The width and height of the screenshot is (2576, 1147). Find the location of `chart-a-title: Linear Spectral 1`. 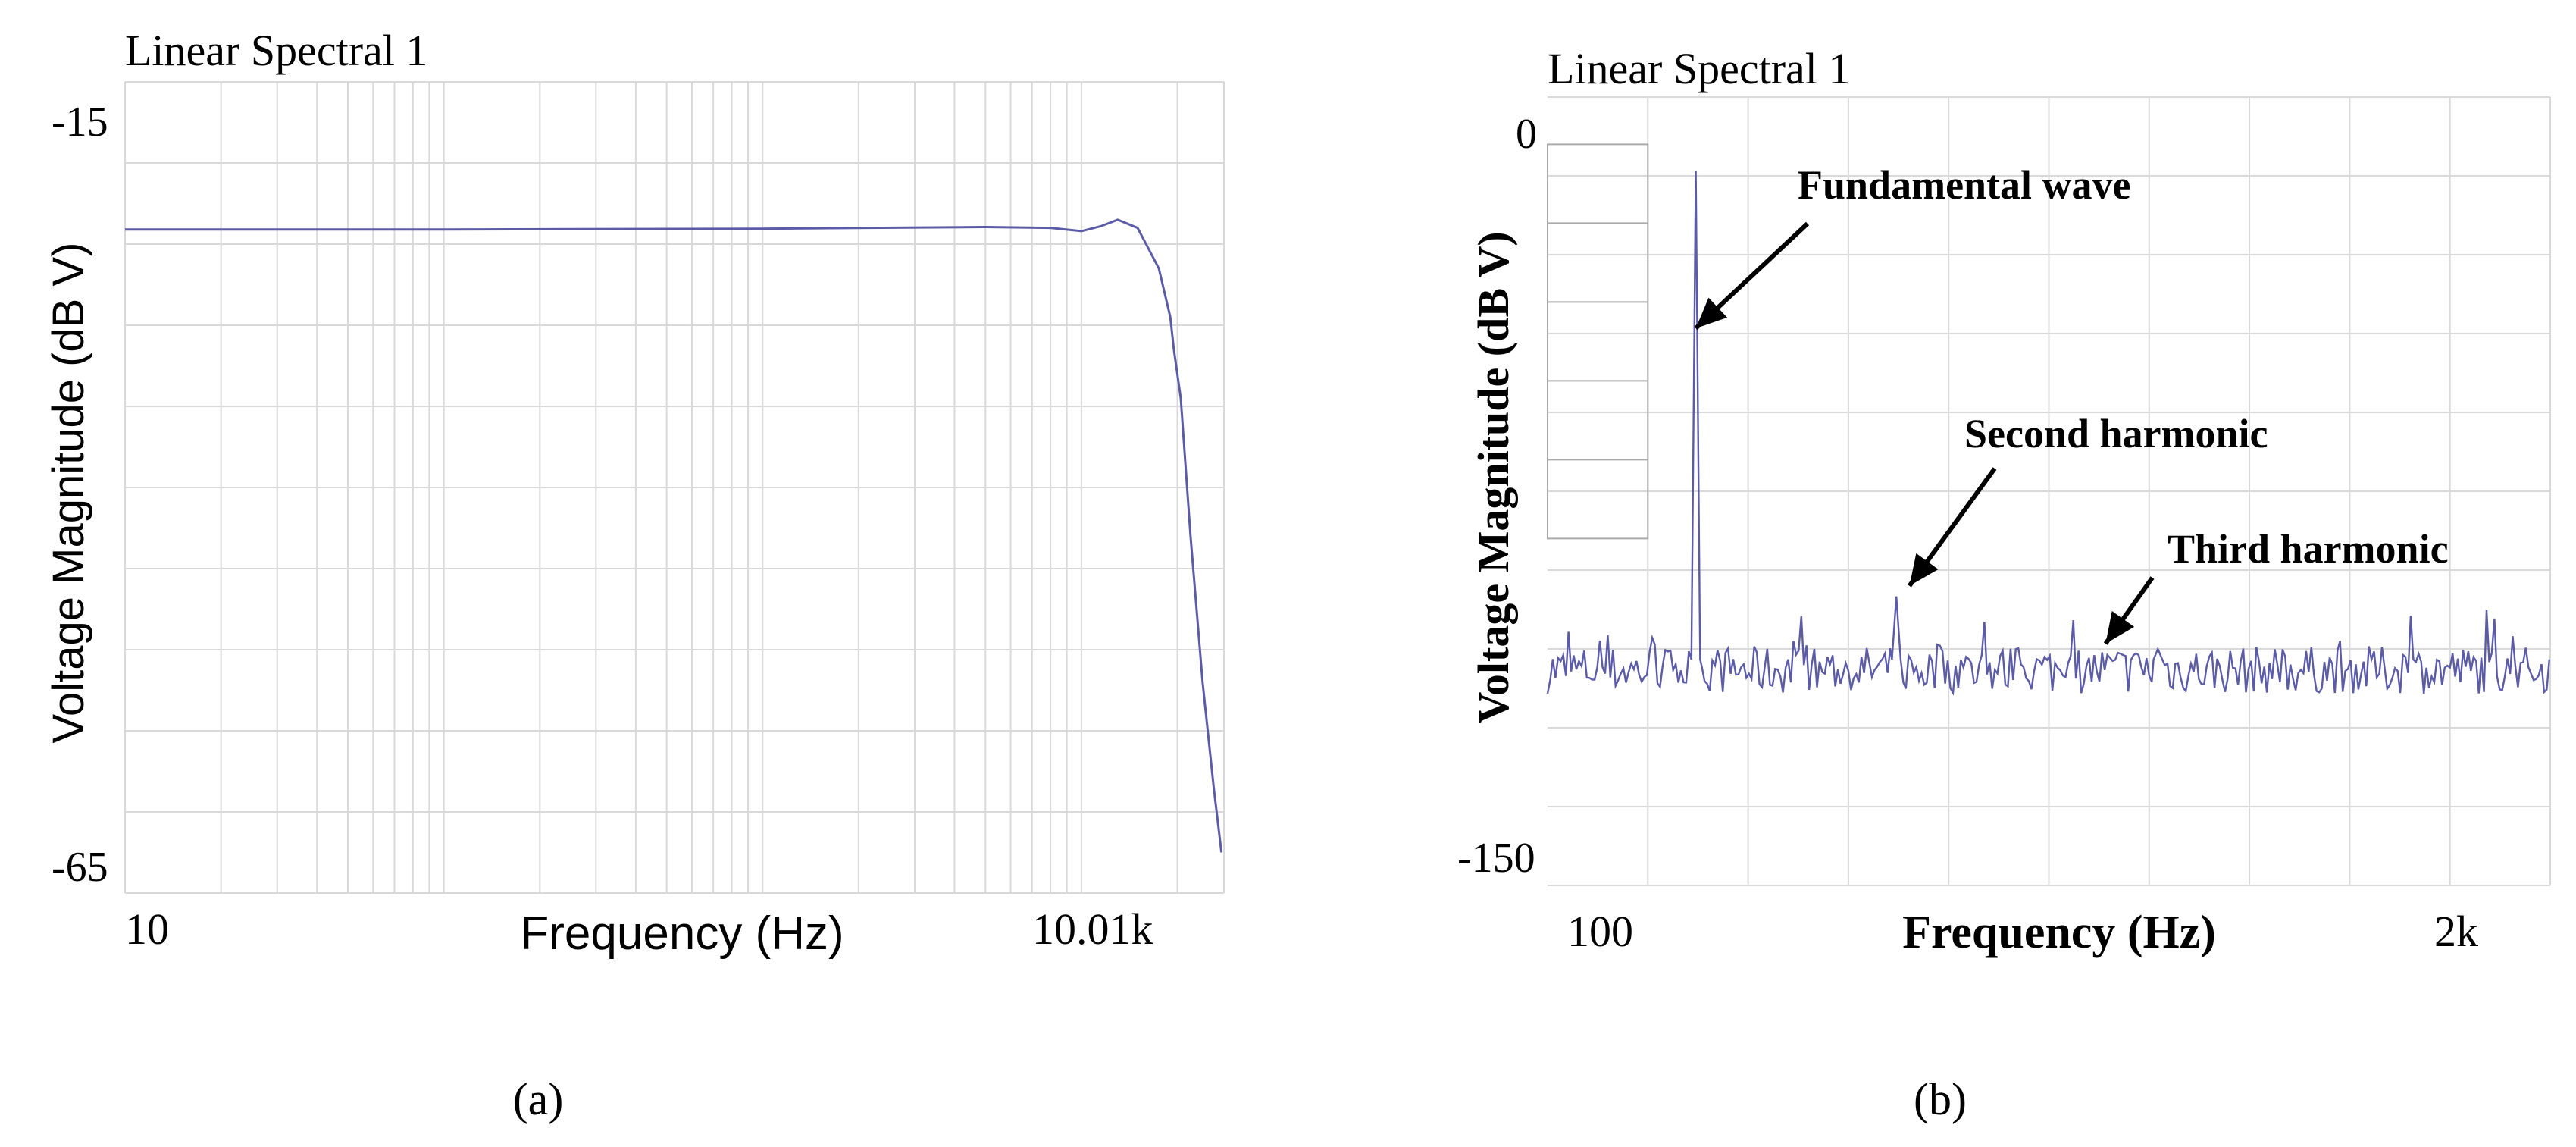

chart-a-title: Linear Spectral 1 is located at coordinates (276, 51).